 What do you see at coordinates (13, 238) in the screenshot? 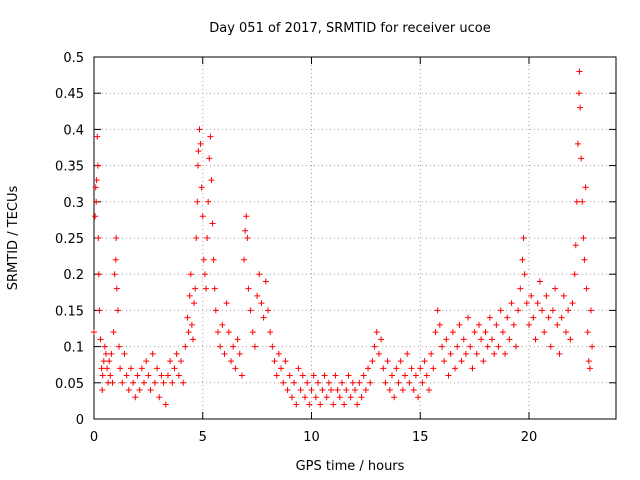
I see `y-axis-label: SRMTID / TECUs` at bounding box center [13, 238].